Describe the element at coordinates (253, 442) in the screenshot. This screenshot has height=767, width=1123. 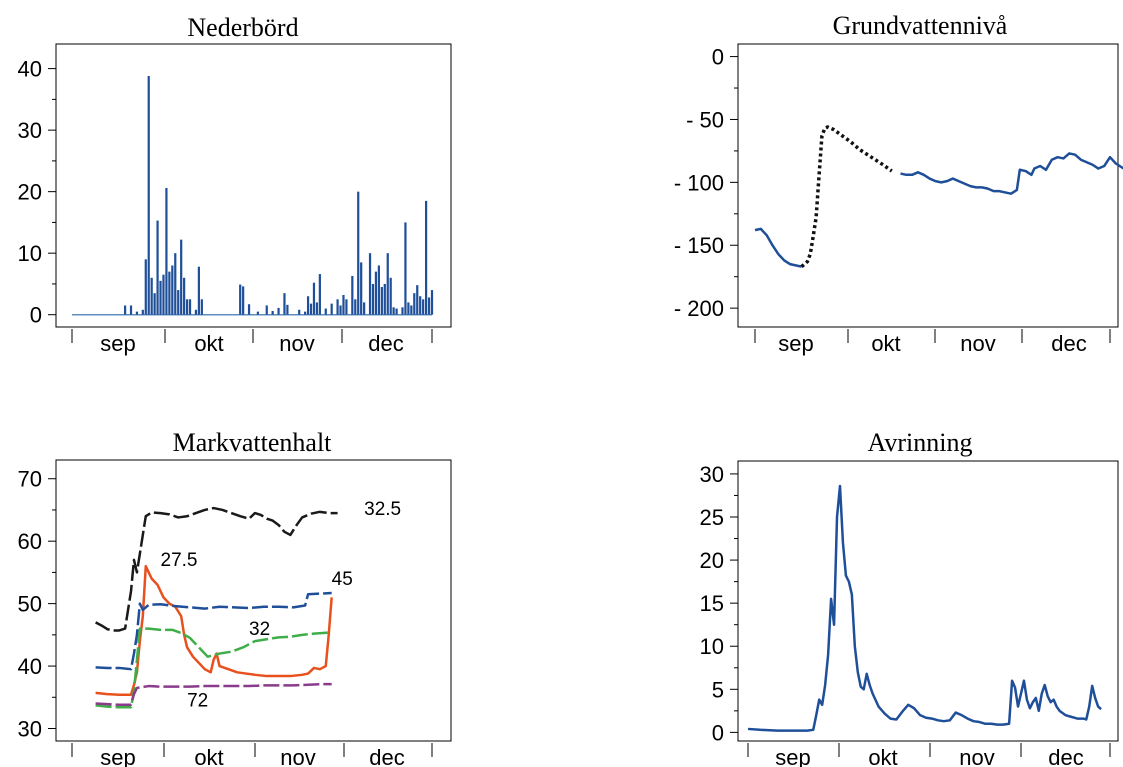
I see `chart-title: Markvattenhalt` at that location.